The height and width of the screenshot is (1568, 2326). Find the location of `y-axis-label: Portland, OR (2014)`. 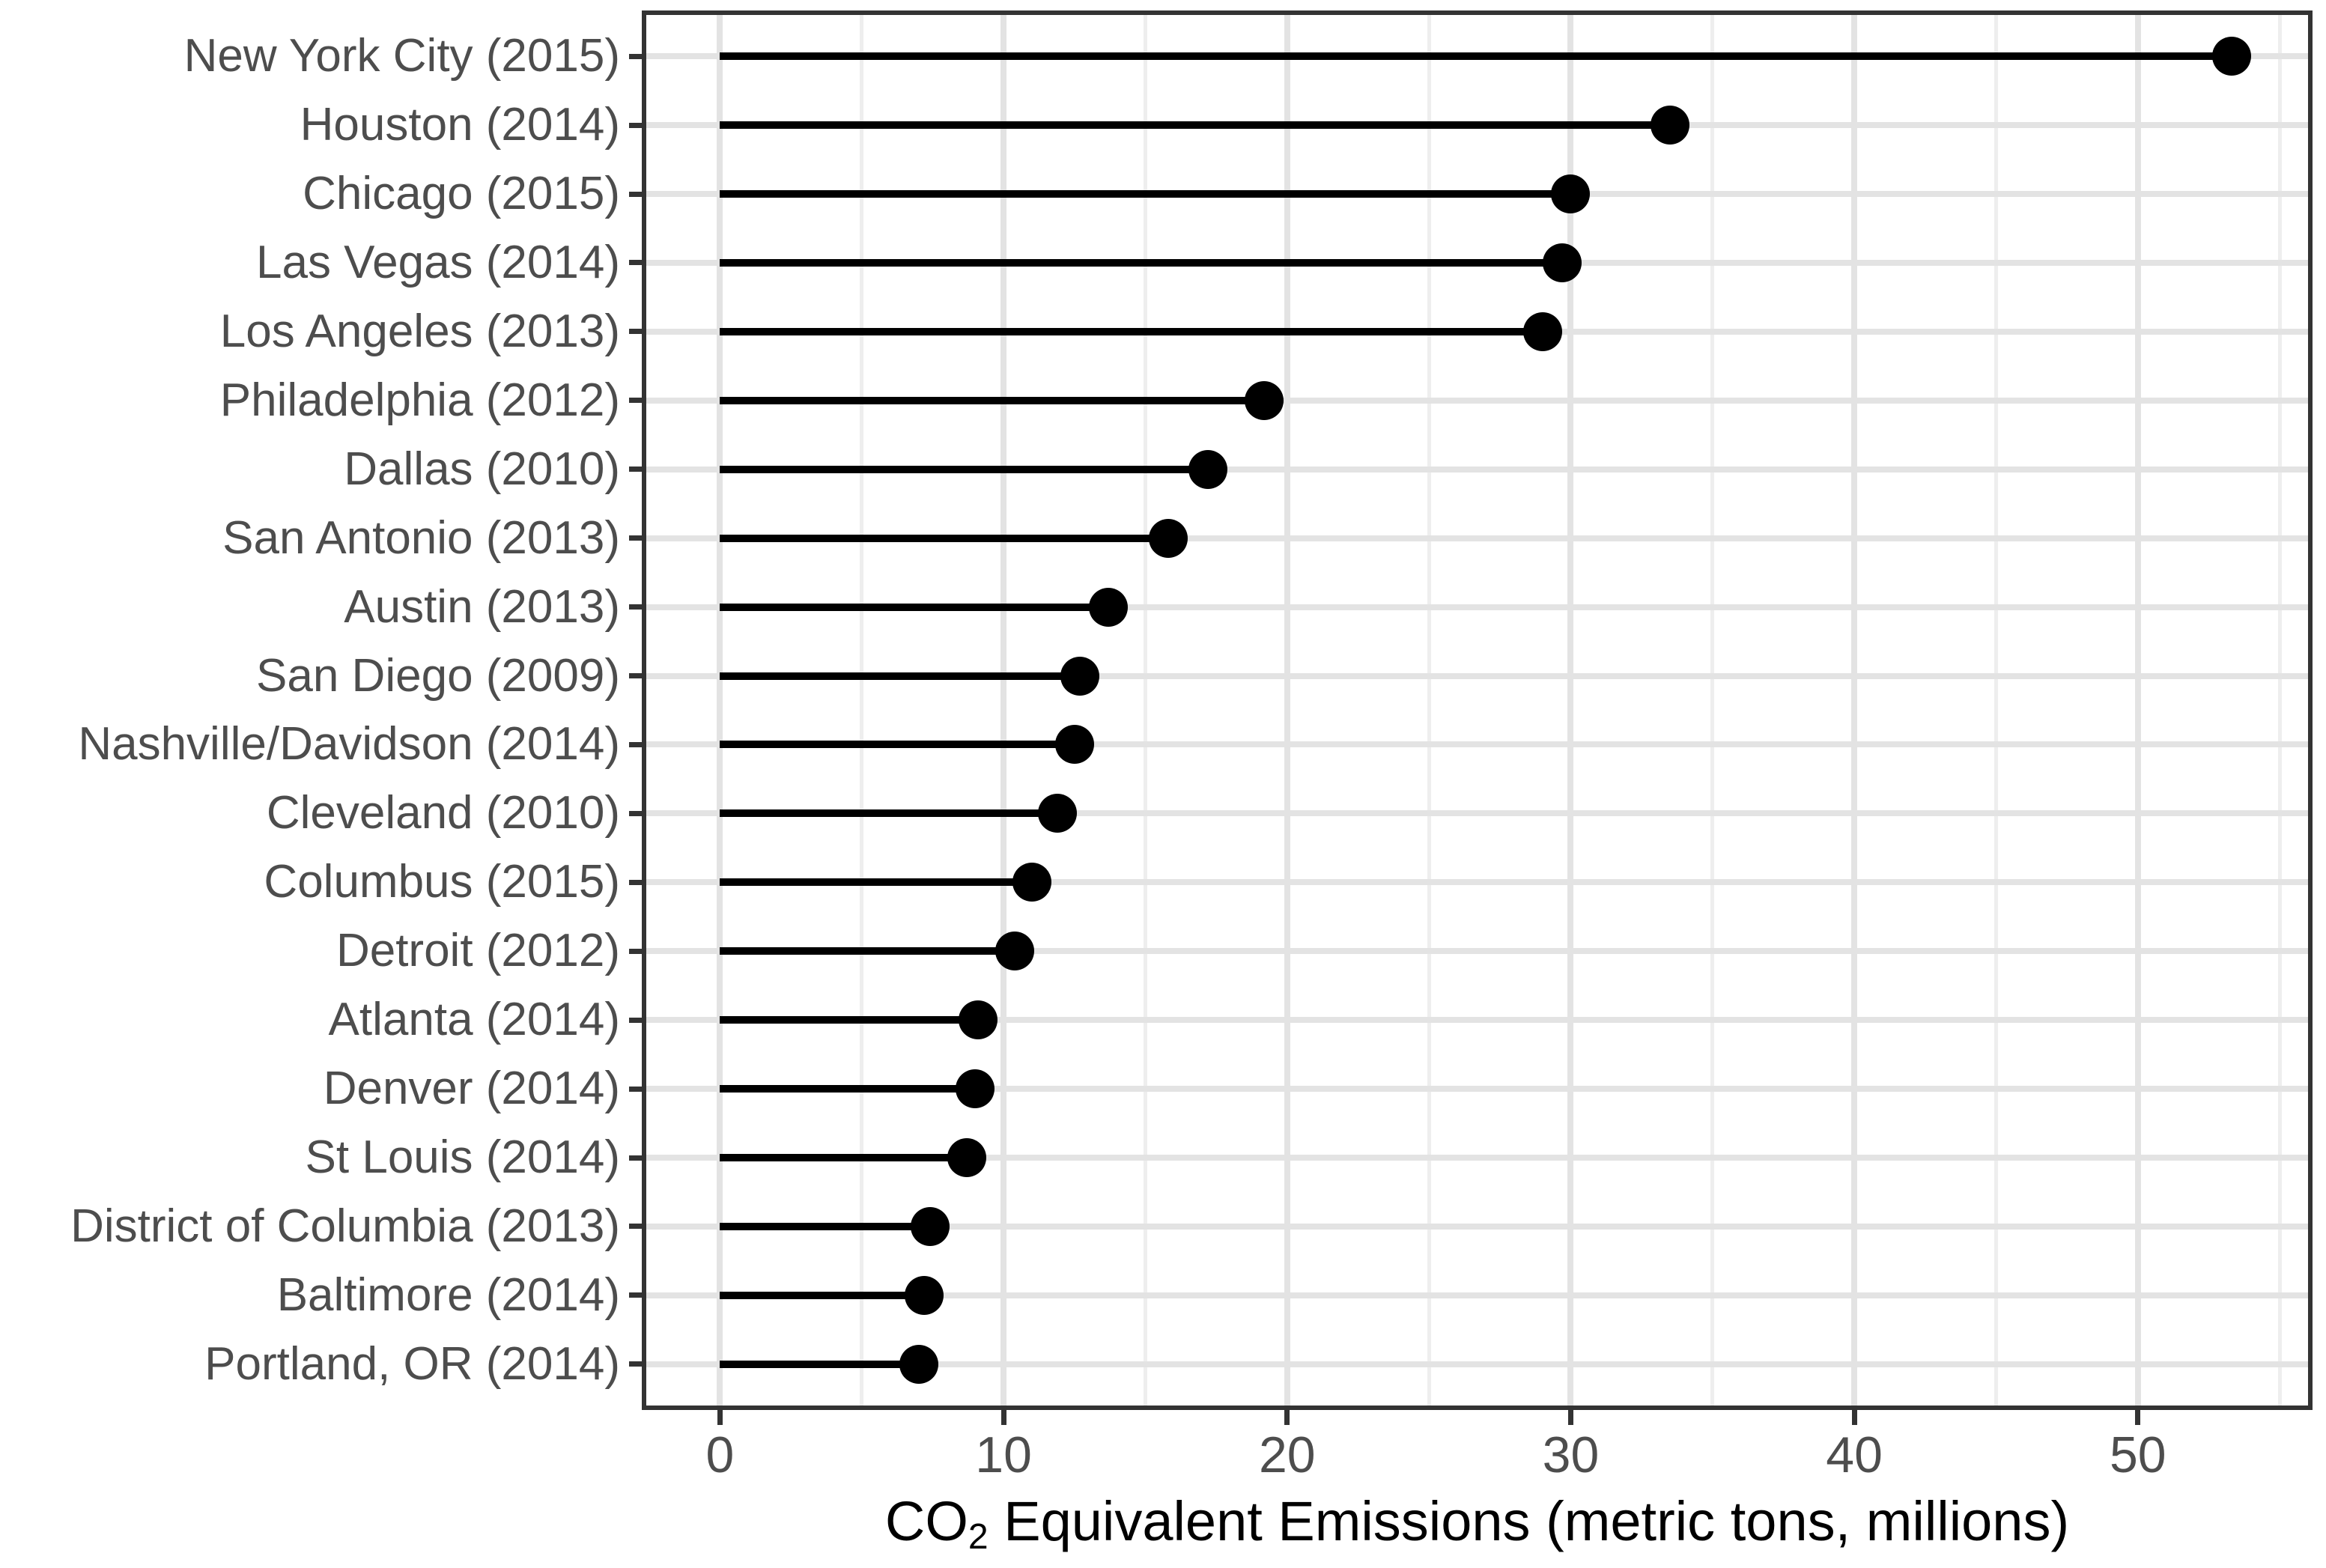

y-axis-label: Portland, OR (2014) is located at coordinates (412, 1363).